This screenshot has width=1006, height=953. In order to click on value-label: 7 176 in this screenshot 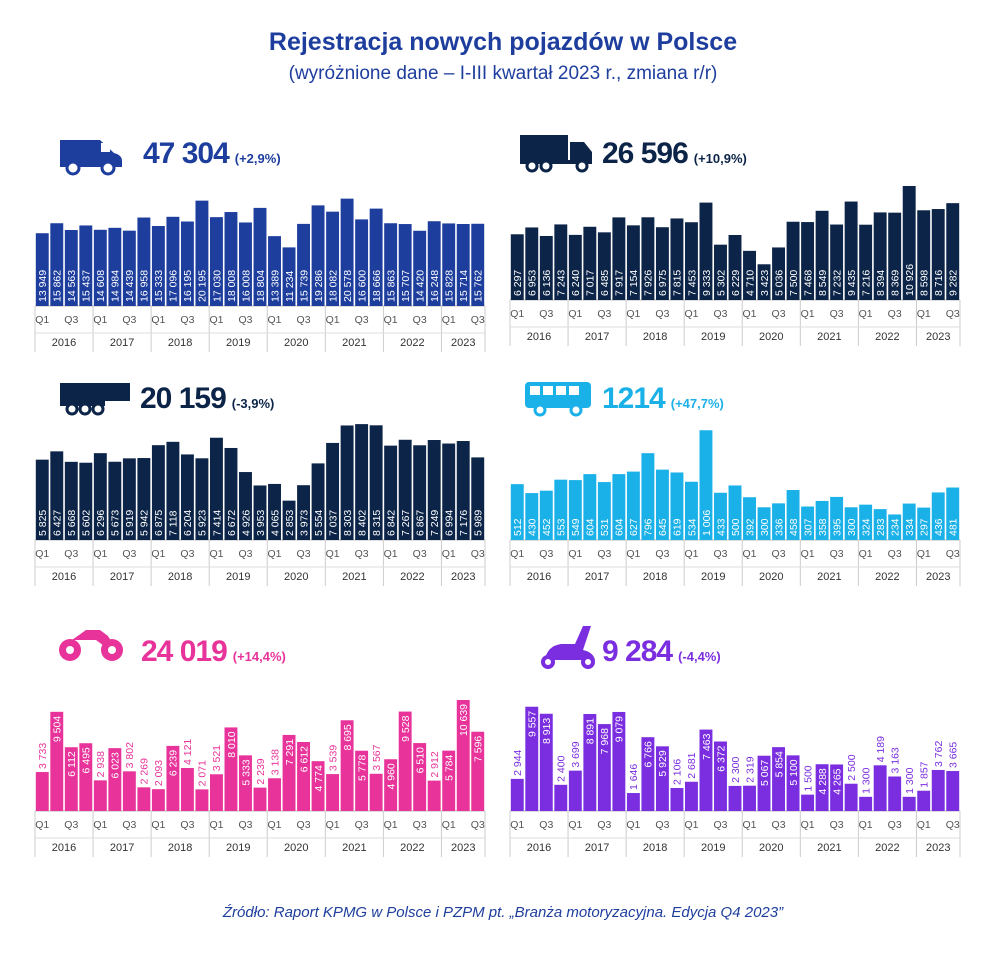, I will do `click(464, 523)`.